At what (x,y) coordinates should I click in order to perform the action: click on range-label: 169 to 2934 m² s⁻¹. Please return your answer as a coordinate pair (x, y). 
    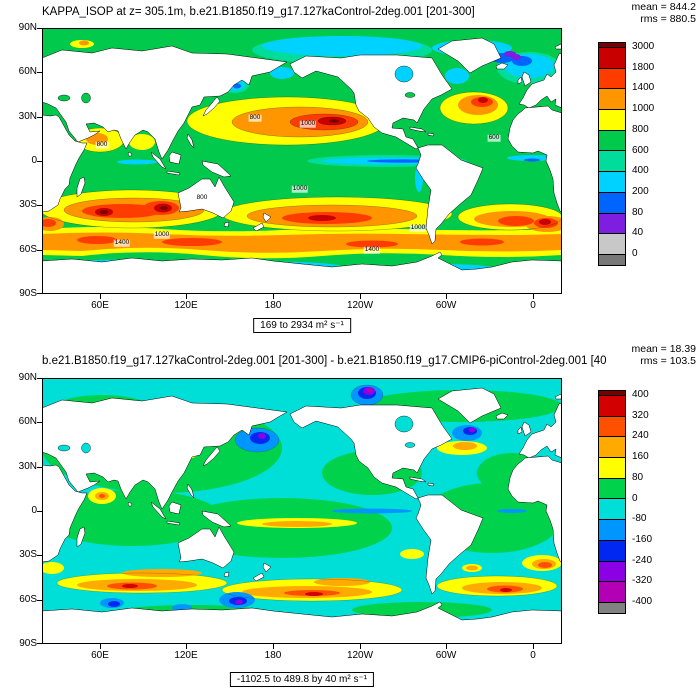
    Looking at the image, I should click on (302, 325).